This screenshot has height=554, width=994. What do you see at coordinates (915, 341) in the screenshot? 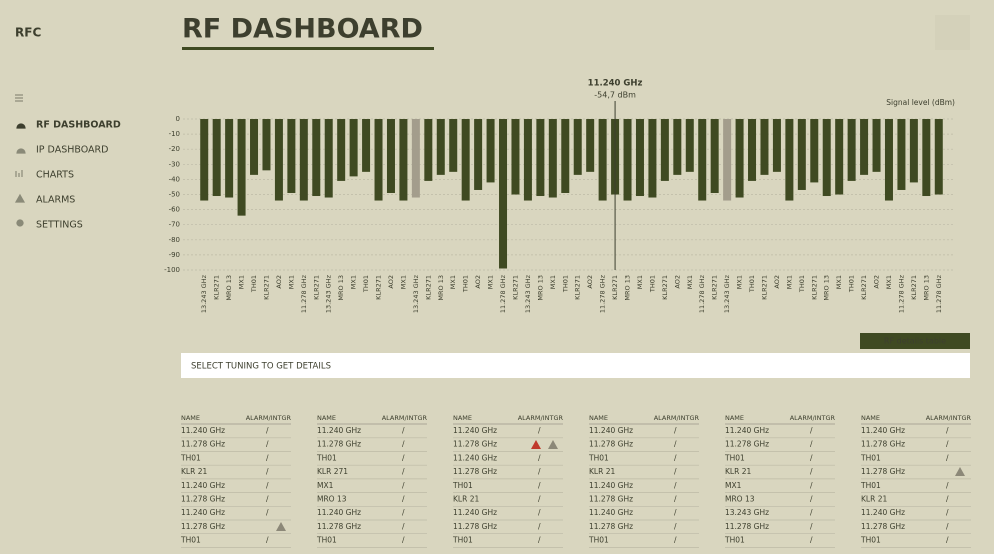
I see `button-label: RF details table` at bounding box center [915, 341].